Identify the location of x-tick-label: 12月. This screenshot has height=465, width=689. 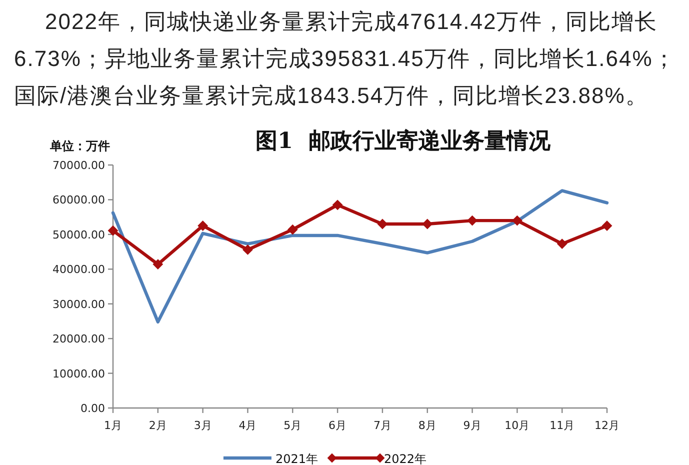
(607, 425).